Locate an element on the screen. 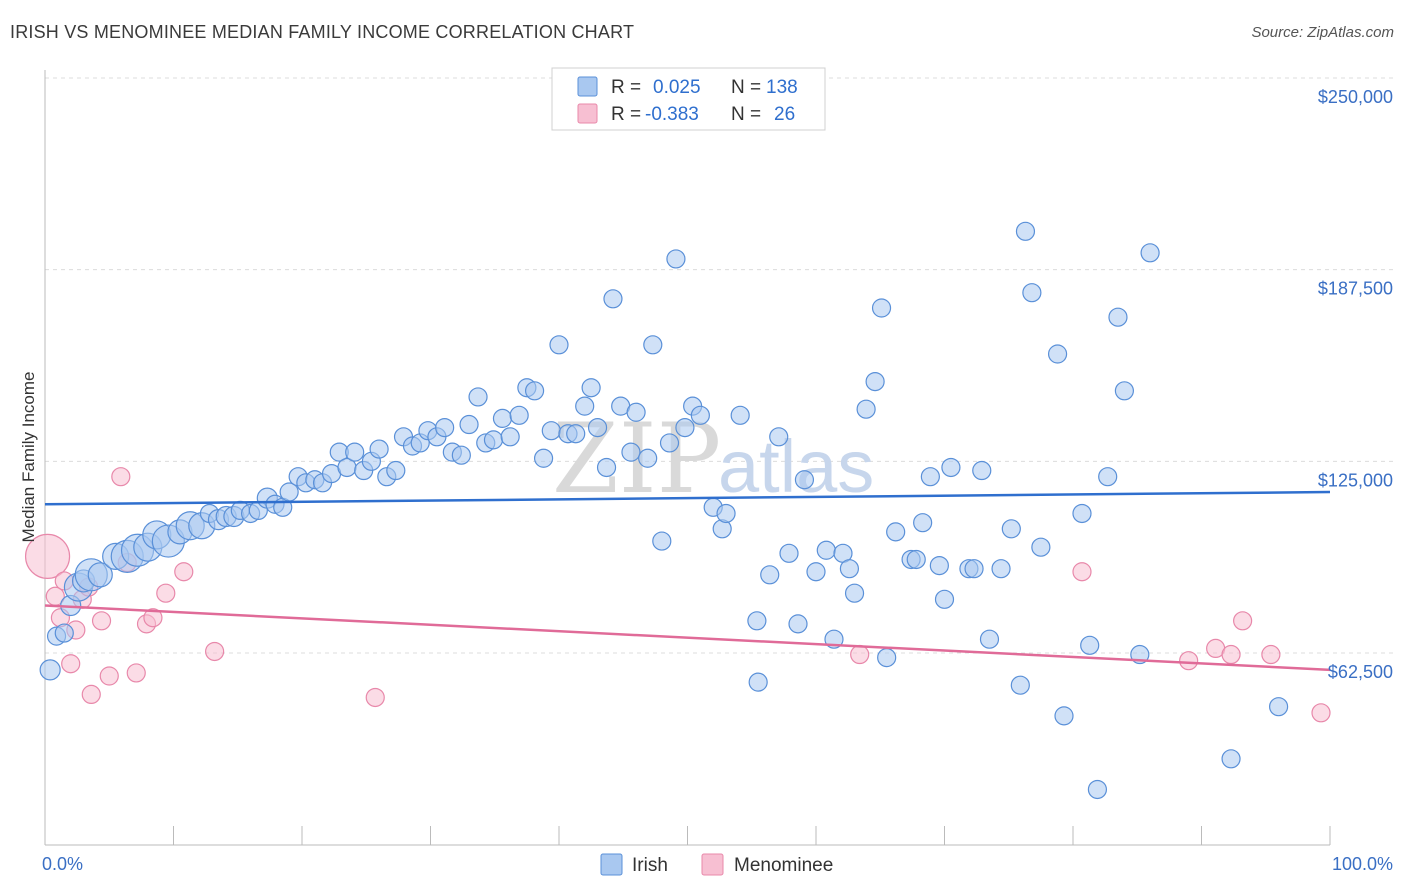 Image resolution: width=1406 pixels, height=892 pixels. legend-n-label-irish: N = is located at coordinates (746, 87).